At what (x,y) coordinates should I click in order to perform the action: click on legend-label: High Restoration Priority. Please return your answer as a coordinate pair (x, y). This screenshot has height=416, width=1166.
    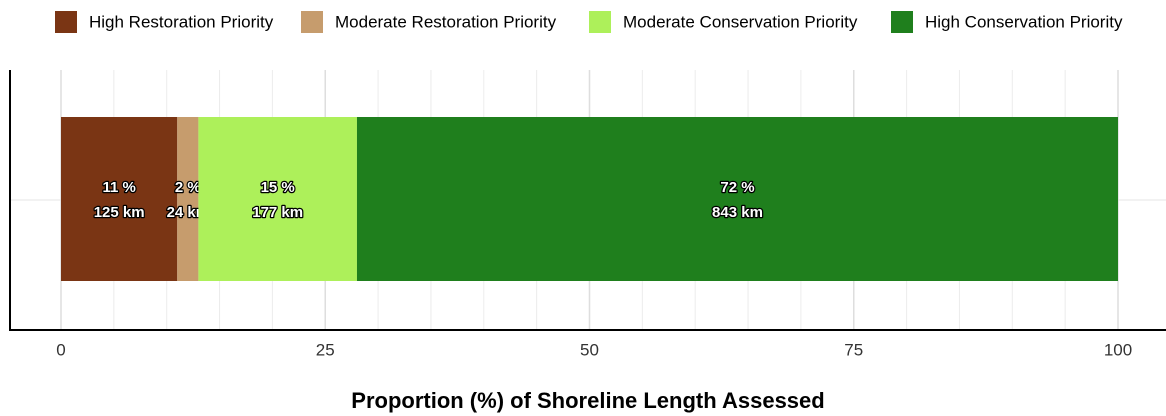
    Looking at the image, I should click on (181, 21).